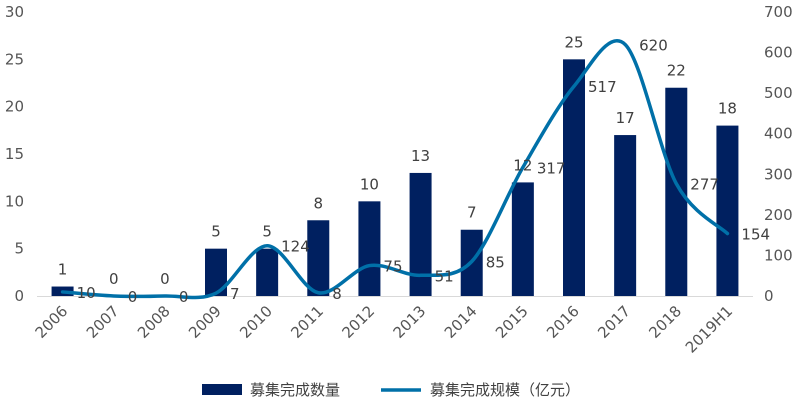 The image size is (802, 403). Describe the element at coordinates (86, 293) in the screenshot. I see `line-data-label: 10` at that location.